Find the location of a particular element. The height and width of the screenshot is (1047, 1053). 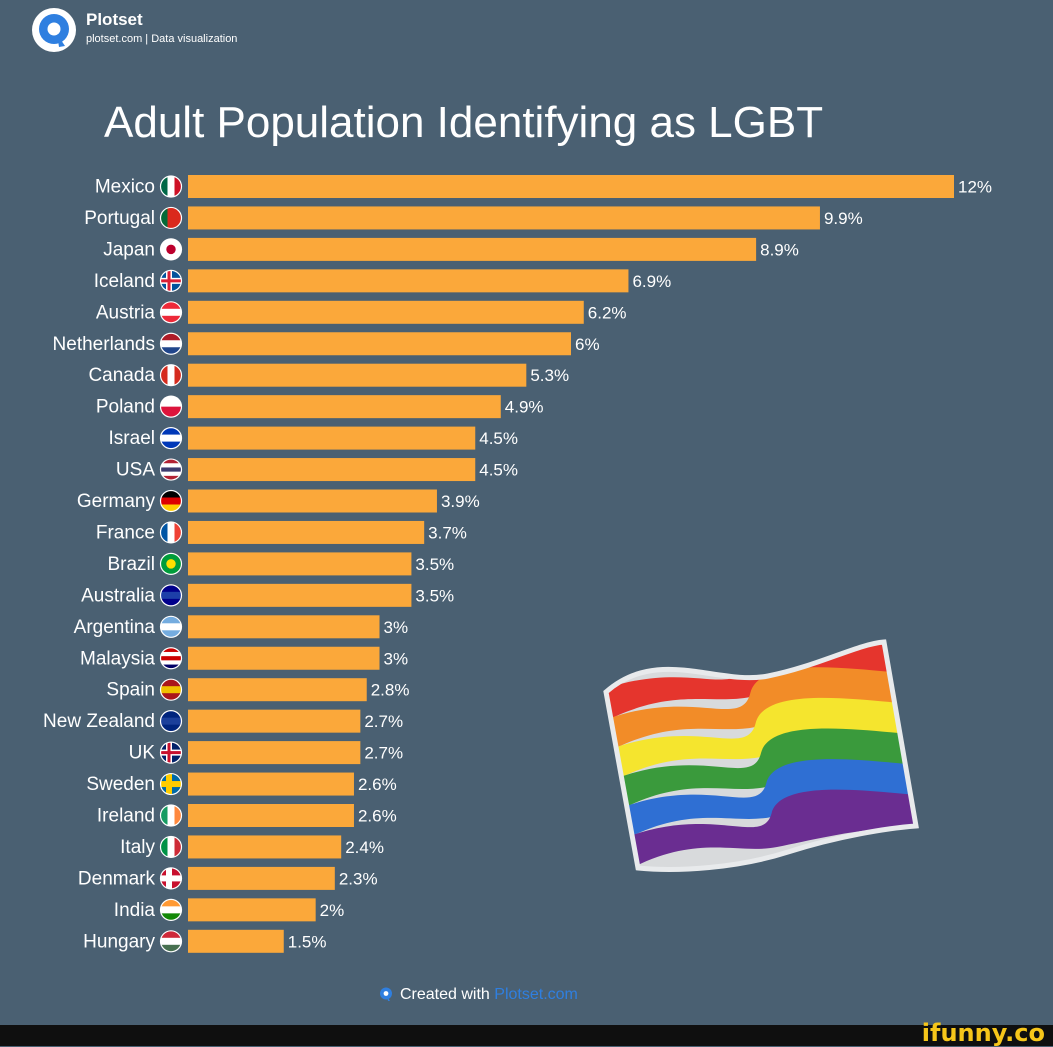

bar-row-ireland: 2.6% Ireland is located at coordinates (247, 815).